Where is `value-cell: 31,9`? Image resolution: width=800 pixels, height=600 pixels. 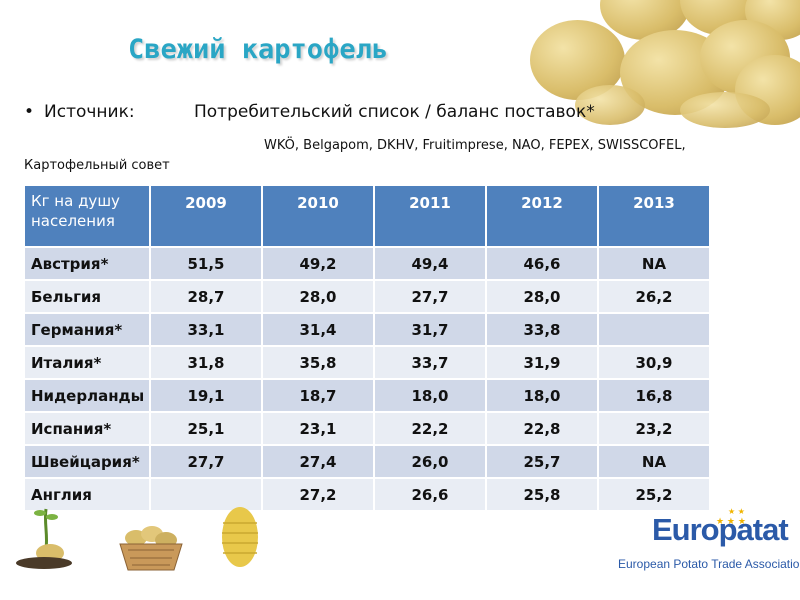 value-cell: 31,9 is located at coordinates (542, 362).